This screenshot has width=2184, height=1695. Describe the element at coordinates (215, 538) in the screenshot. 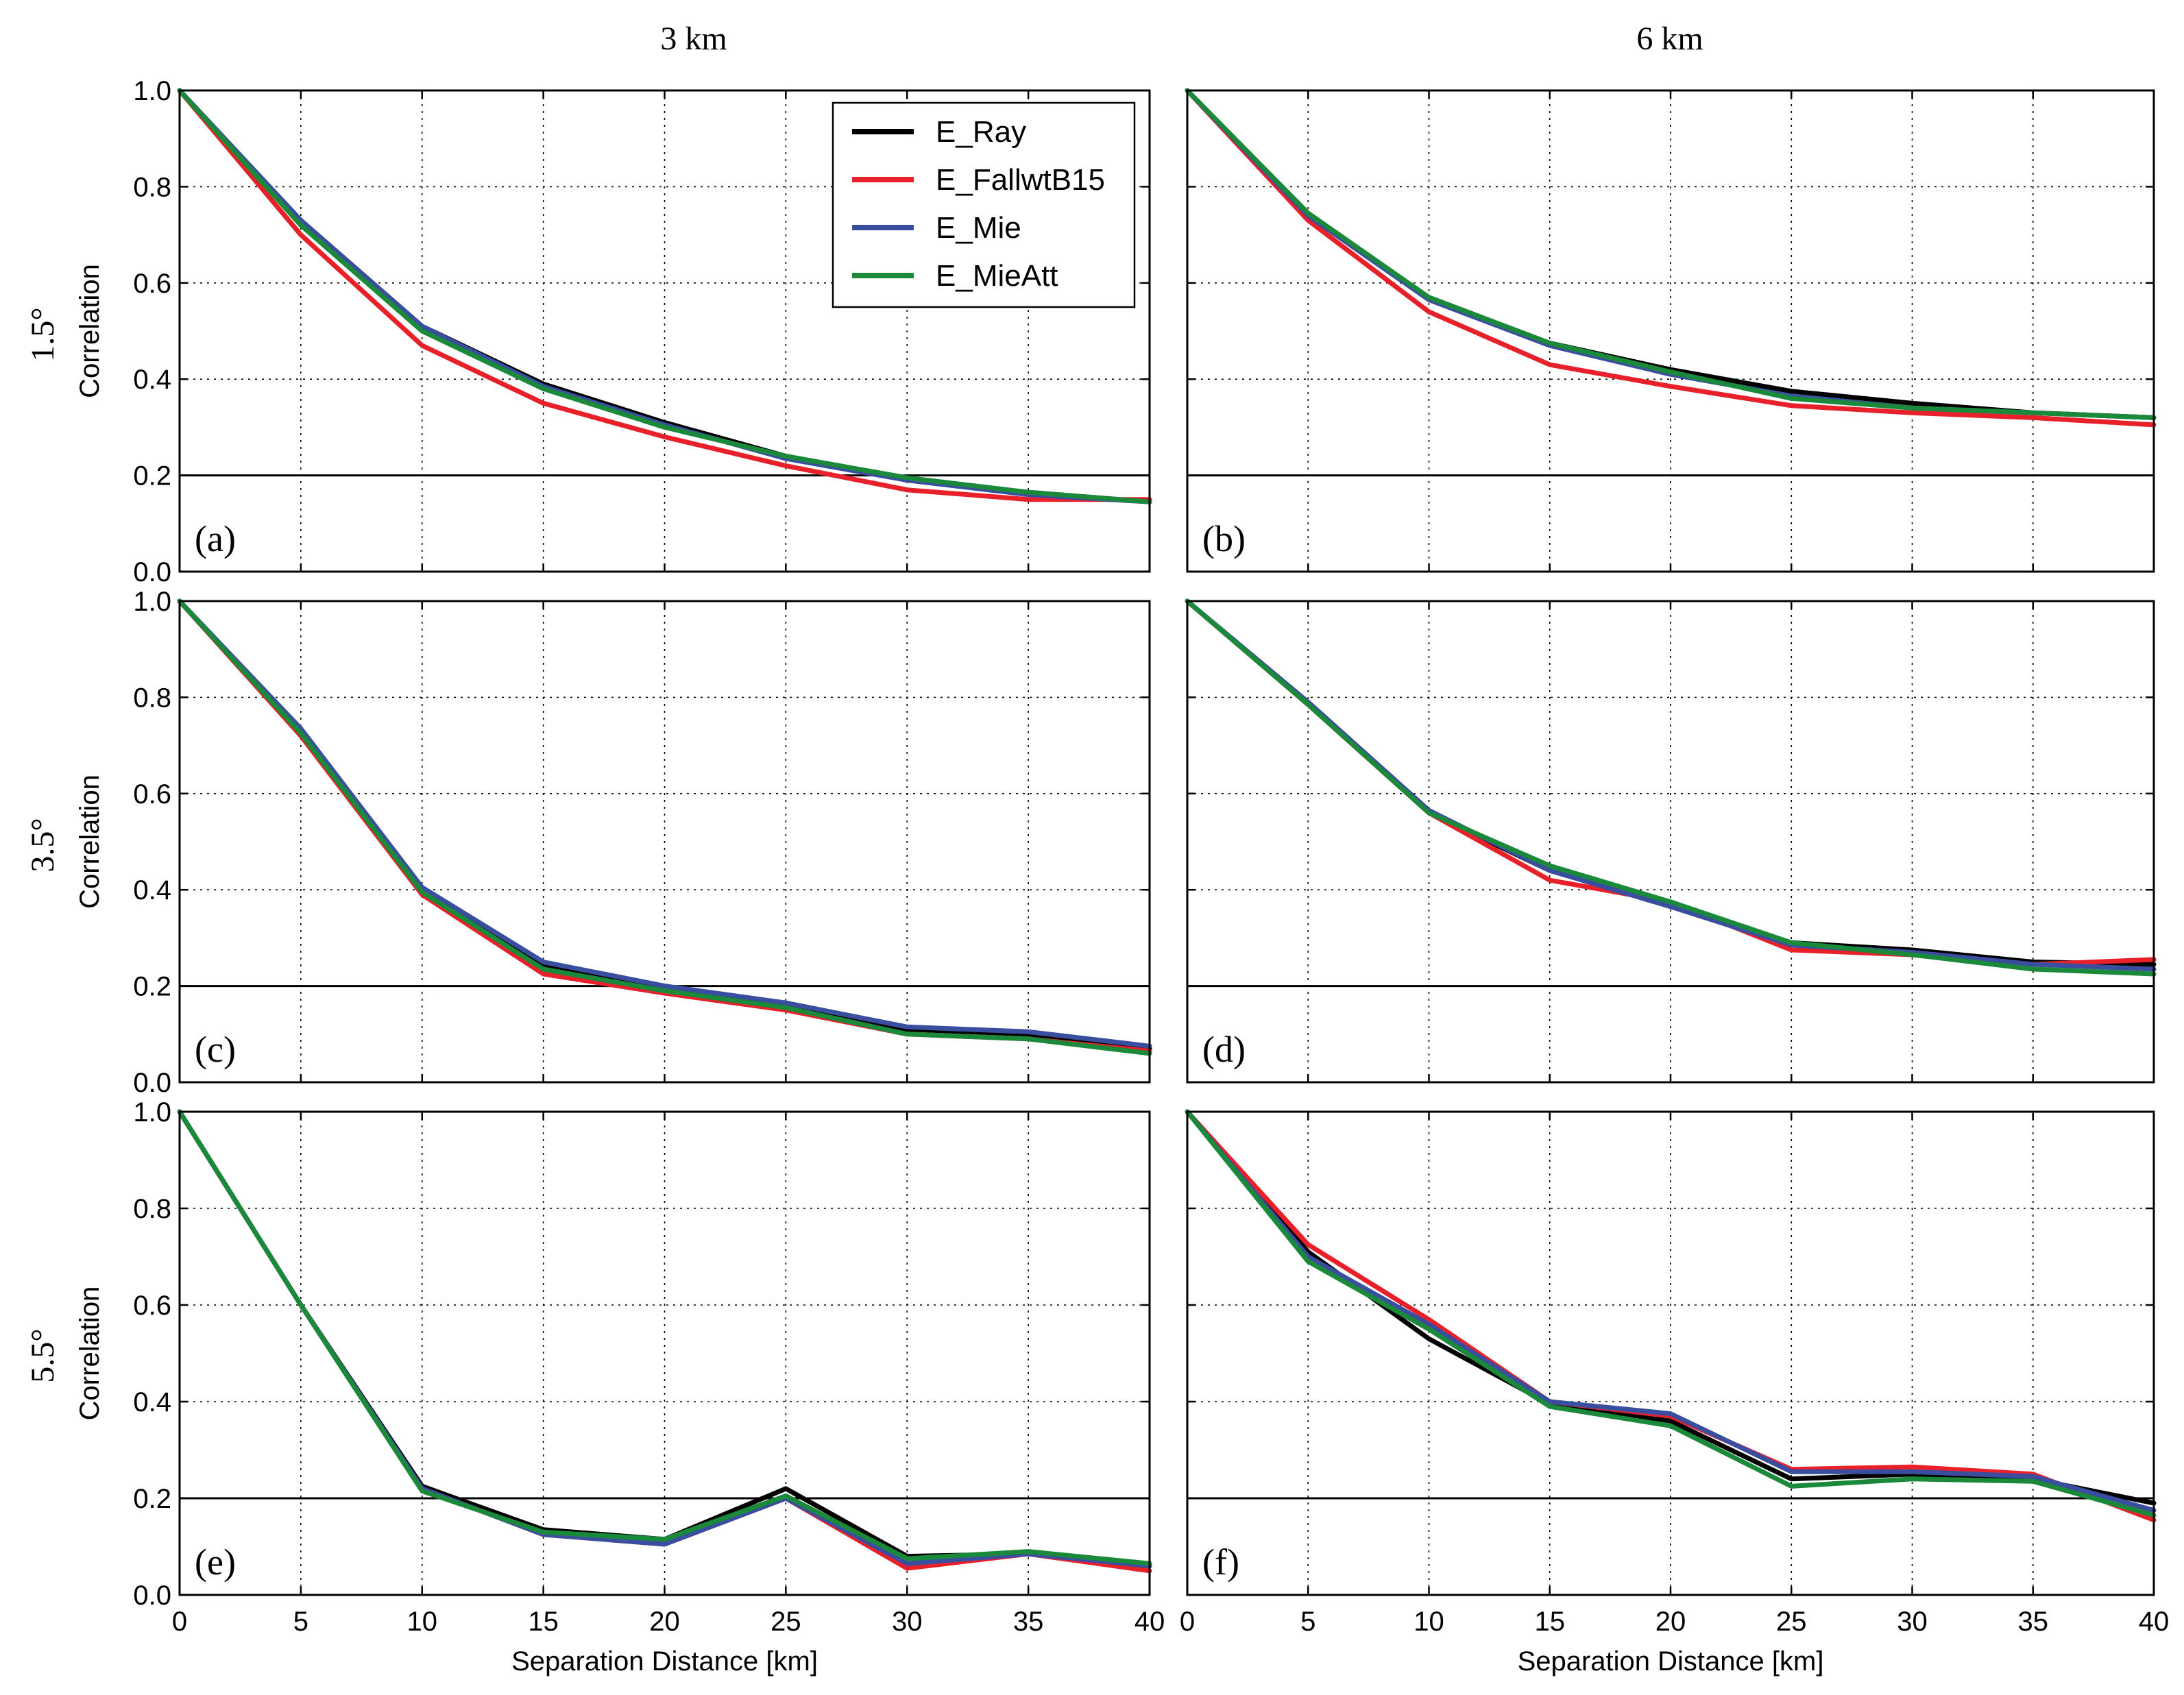

I see `panel-label: (a)` at that location.